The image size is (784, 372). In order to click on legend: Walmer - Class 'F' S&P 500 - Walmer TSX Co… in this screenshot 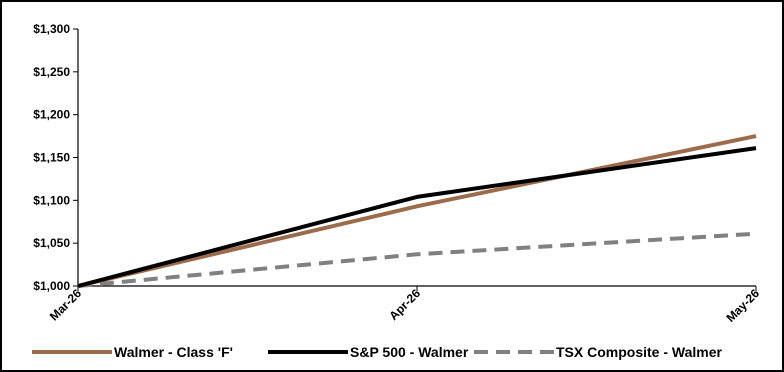, I will do `click(377, 352)`.